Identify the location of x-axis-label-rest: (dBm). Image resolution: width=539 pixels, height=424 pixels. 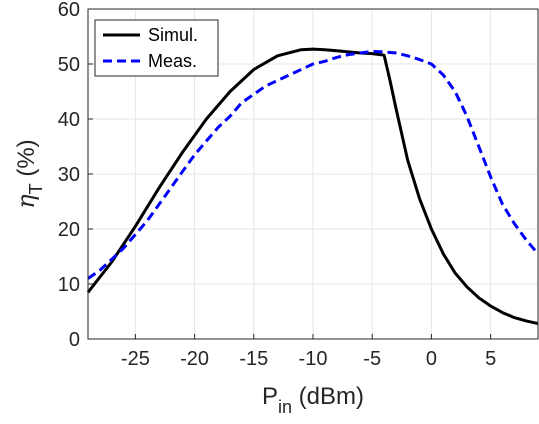
(328, 396).